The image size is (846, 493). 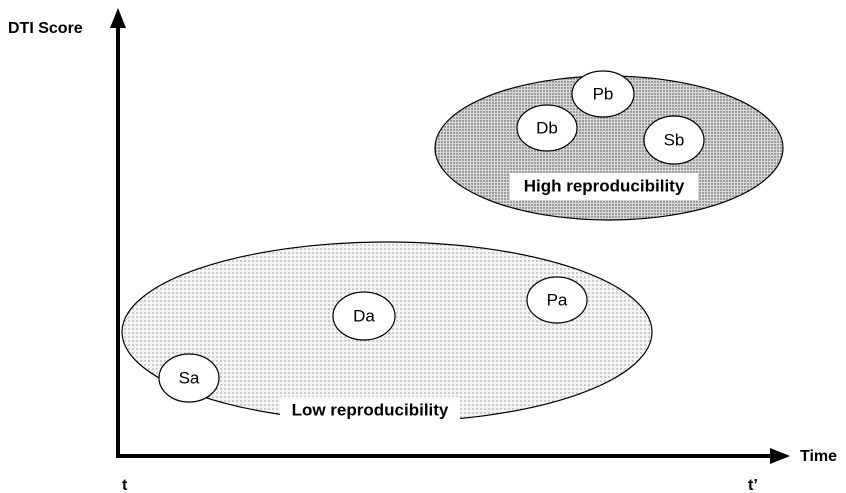 I want to click on x-end-label: t’, so click(x=753, y=485).